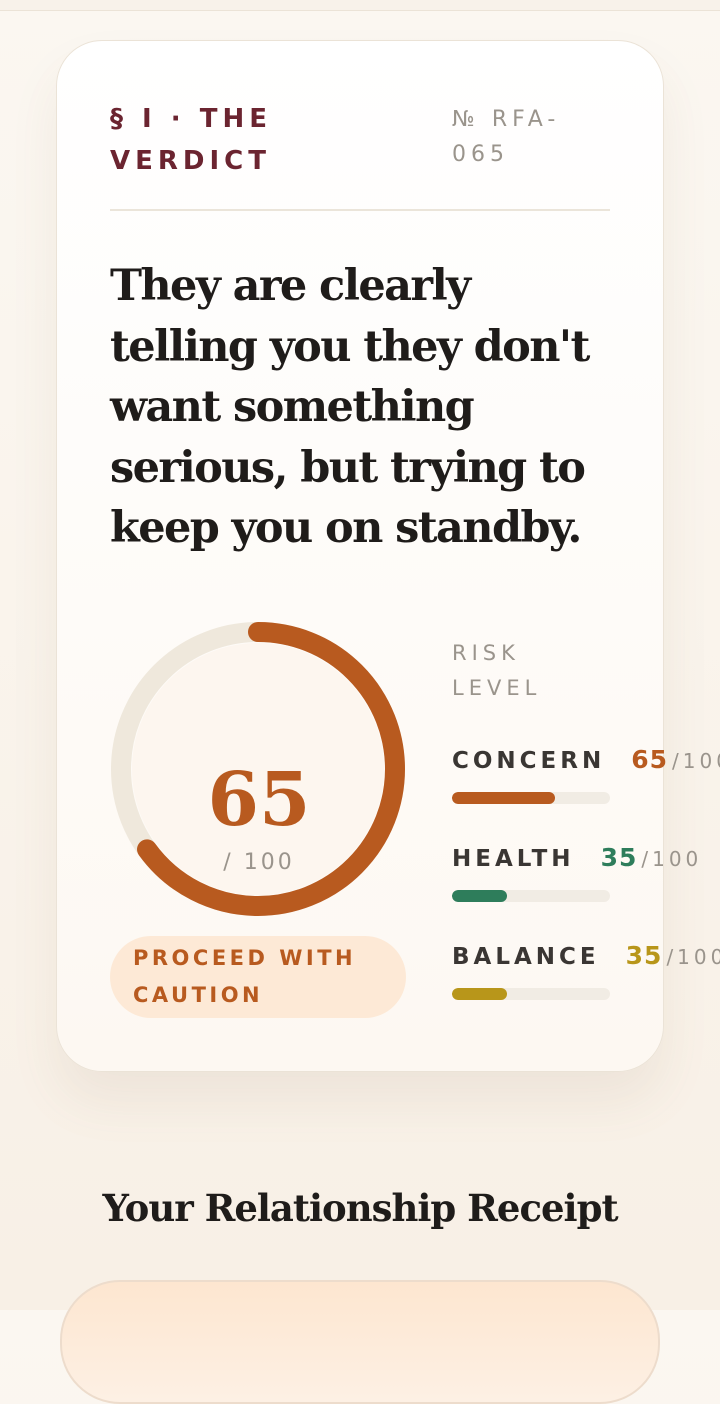  I want to click on gauge-arc, so click(258, 769).